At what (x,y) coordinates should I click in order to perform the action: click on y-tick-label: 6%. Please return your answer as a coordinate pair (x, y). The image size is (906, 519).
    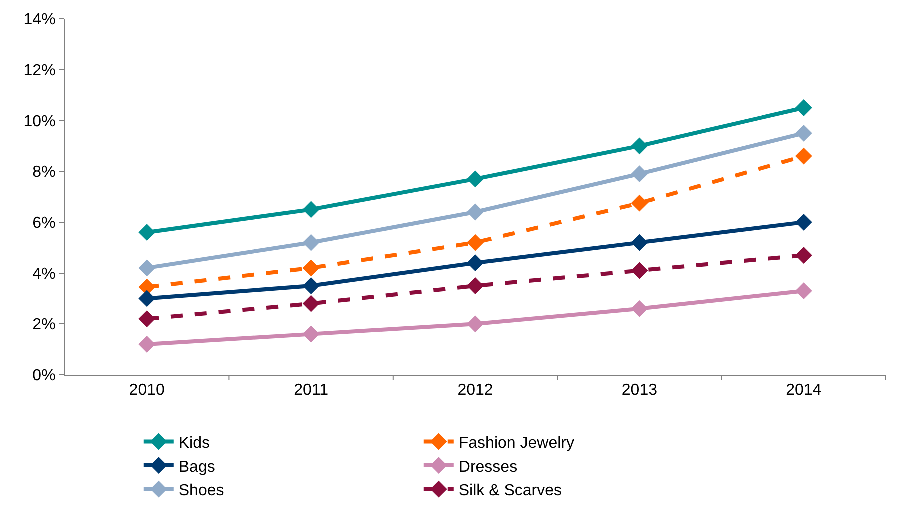
    Looking at the image, I should click on (44, 223).